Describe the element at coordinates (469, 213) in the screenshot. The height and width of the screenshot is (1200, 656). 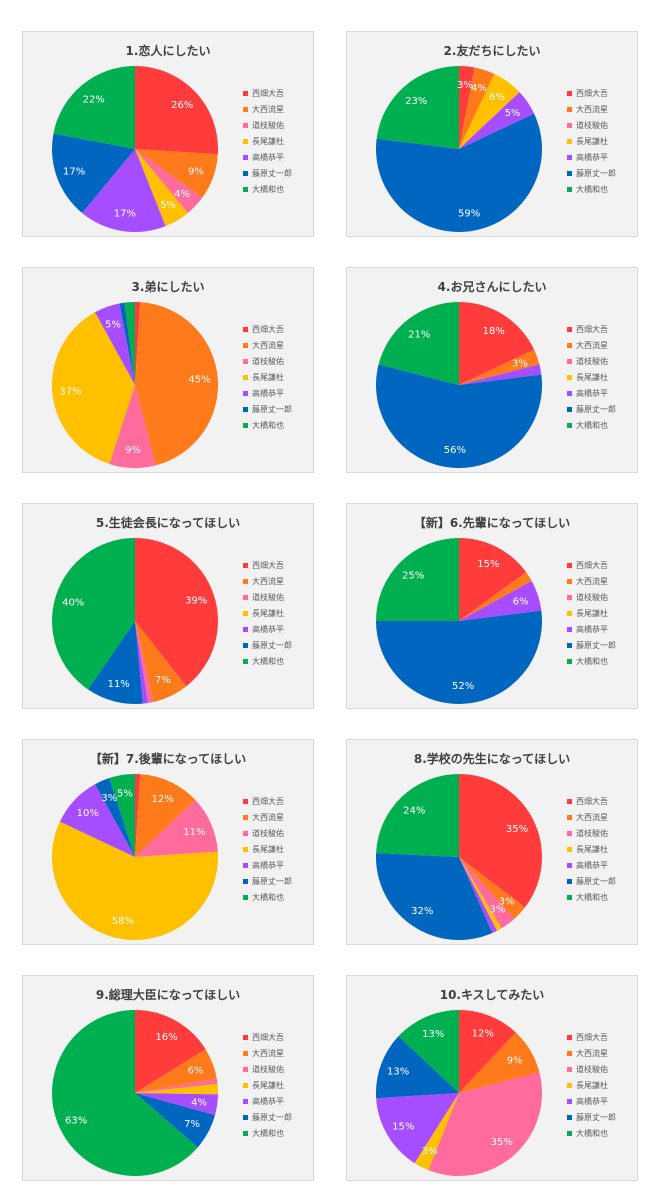
I see `data-label: 59%` at that location.